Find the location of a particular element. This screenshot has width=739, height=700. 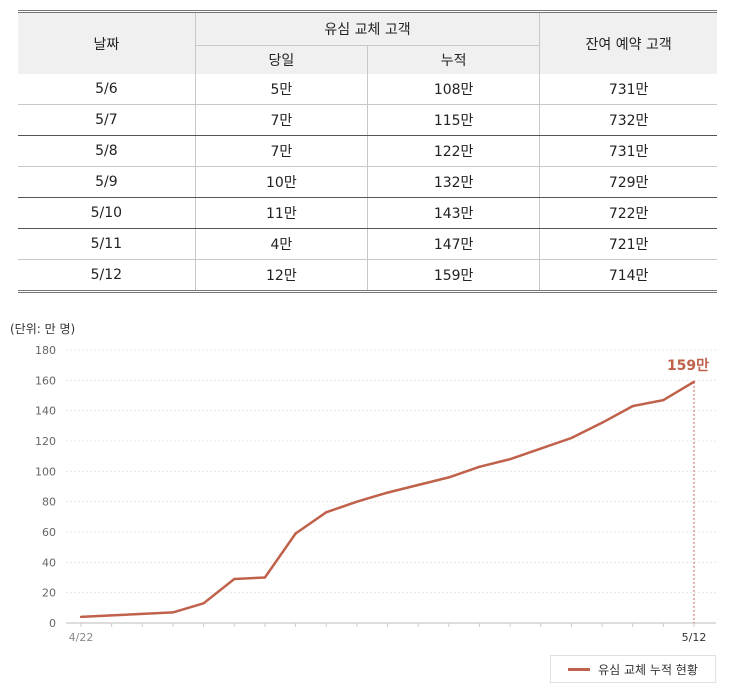

y-tick-label: 120 is located at coordinates (45, 441).